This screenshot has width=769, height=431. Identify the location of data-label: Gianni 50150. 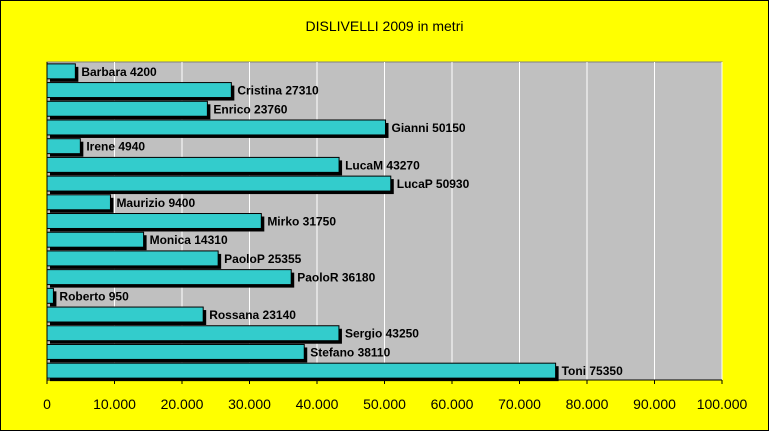
(429, 128).